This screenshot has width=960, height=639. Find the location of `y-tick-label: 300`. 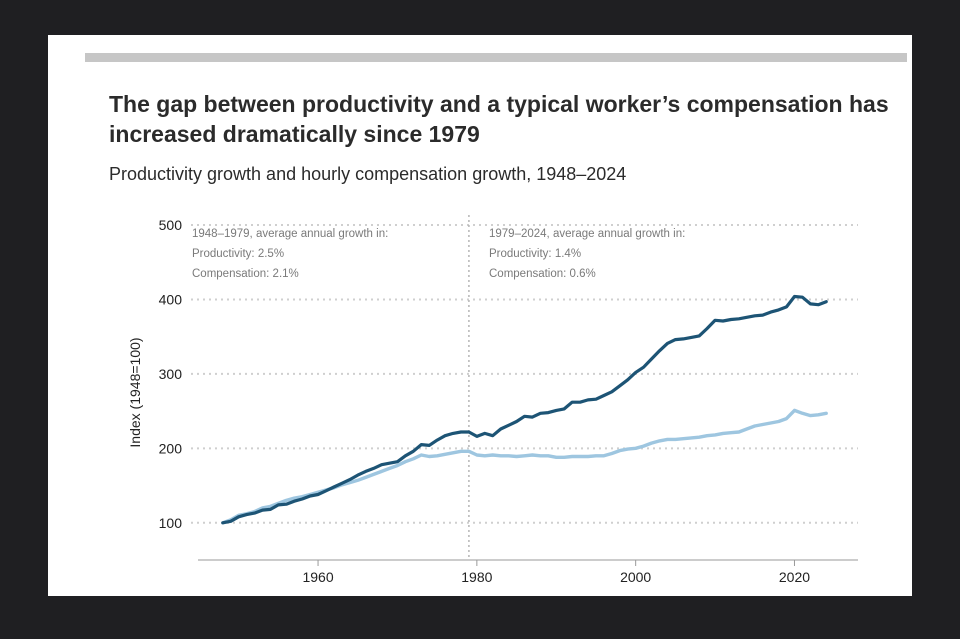

y-tick-label: 300 is located at coordinates (171, 374).